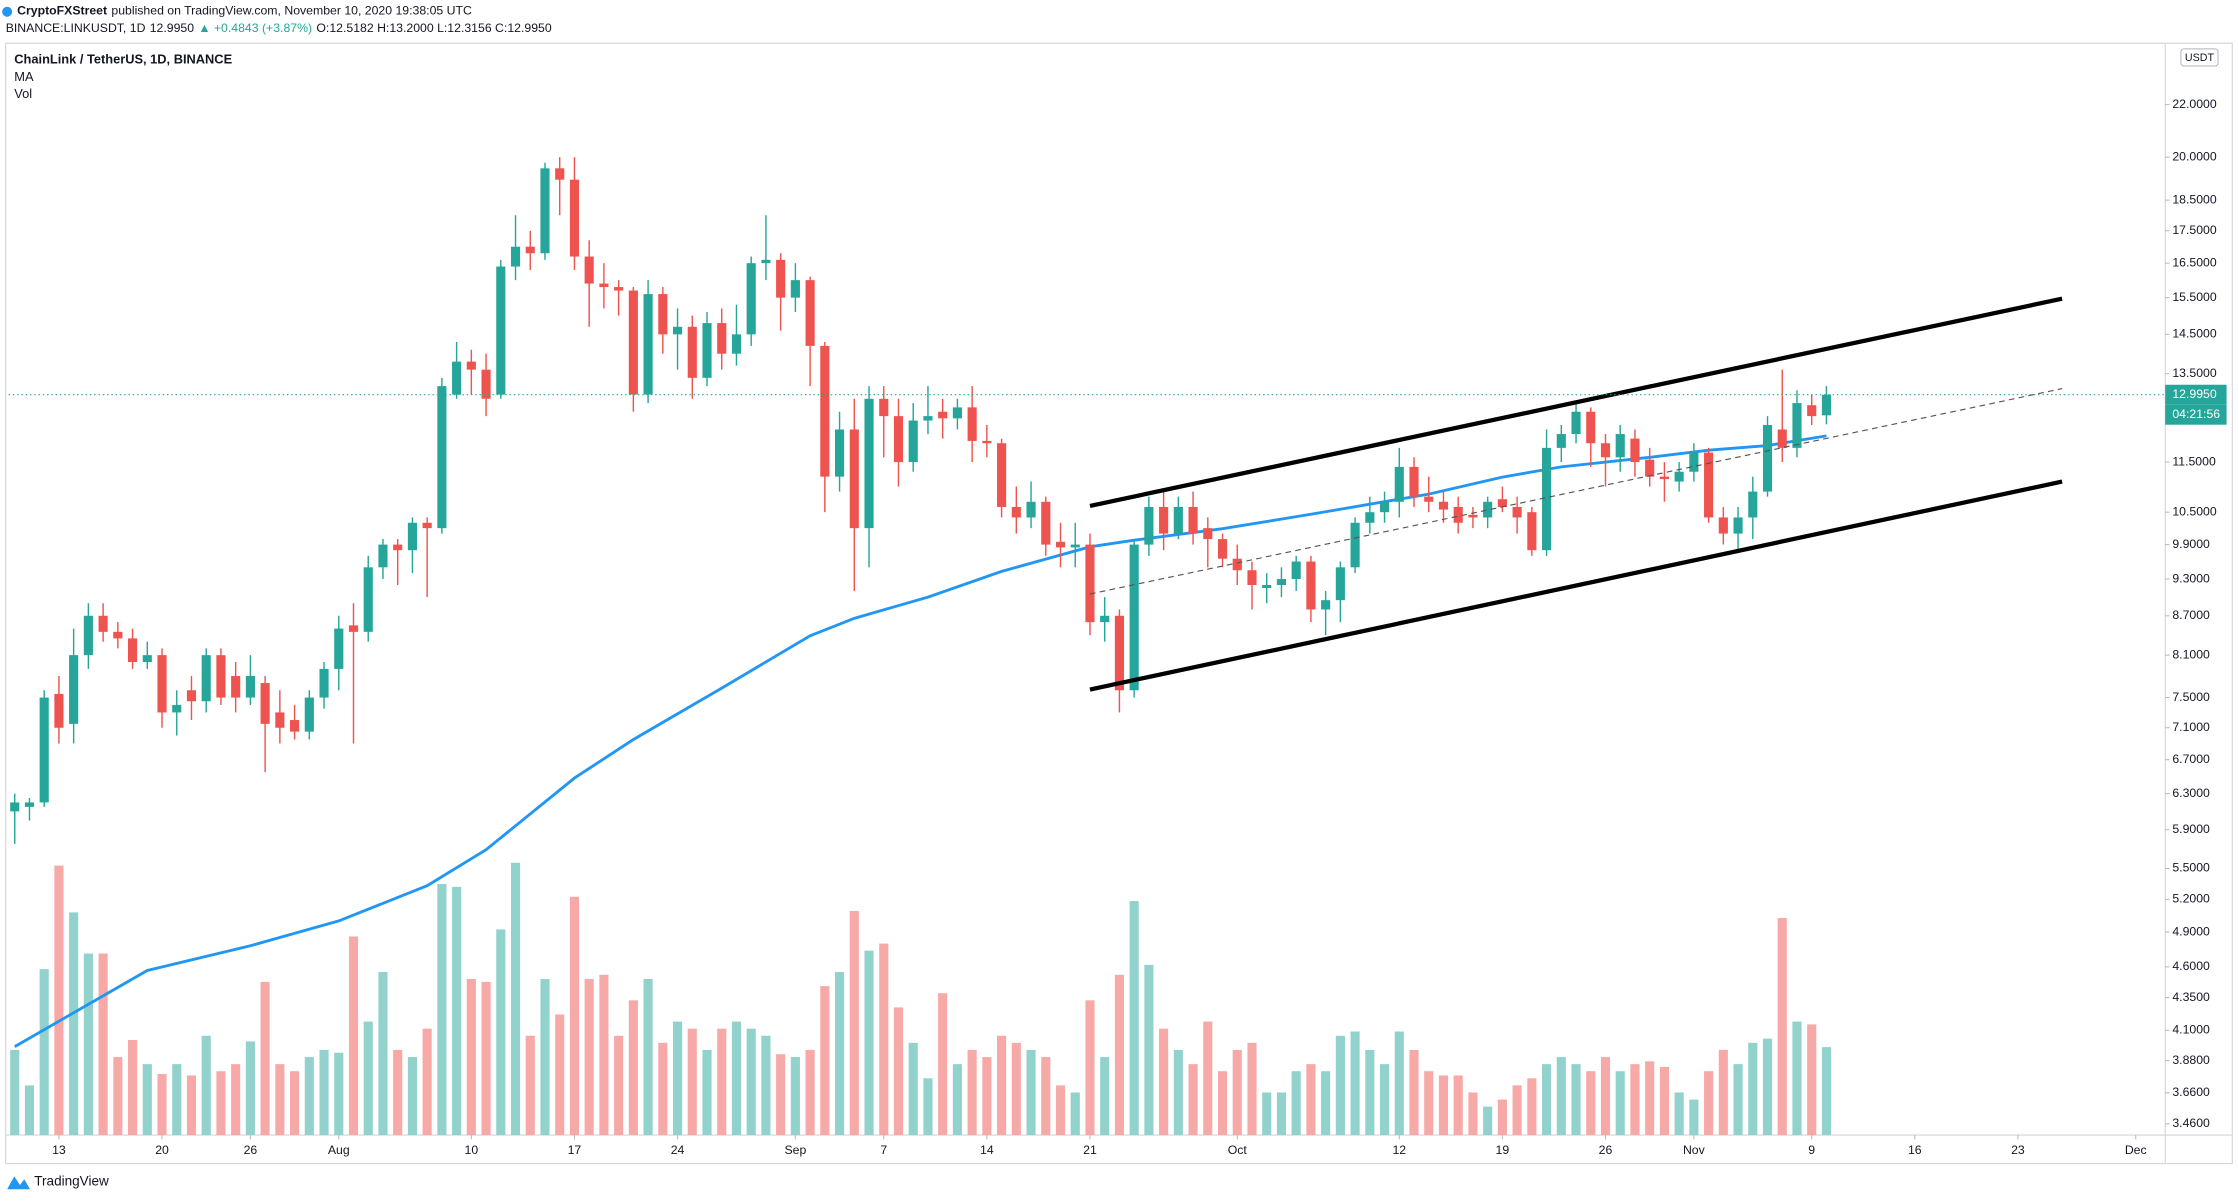 This screenshot has width=2238, height=1201. Describe the element at coordinates (2191, 829) in the screenshot. I see `y-tick-label: 5.9000` at that location.